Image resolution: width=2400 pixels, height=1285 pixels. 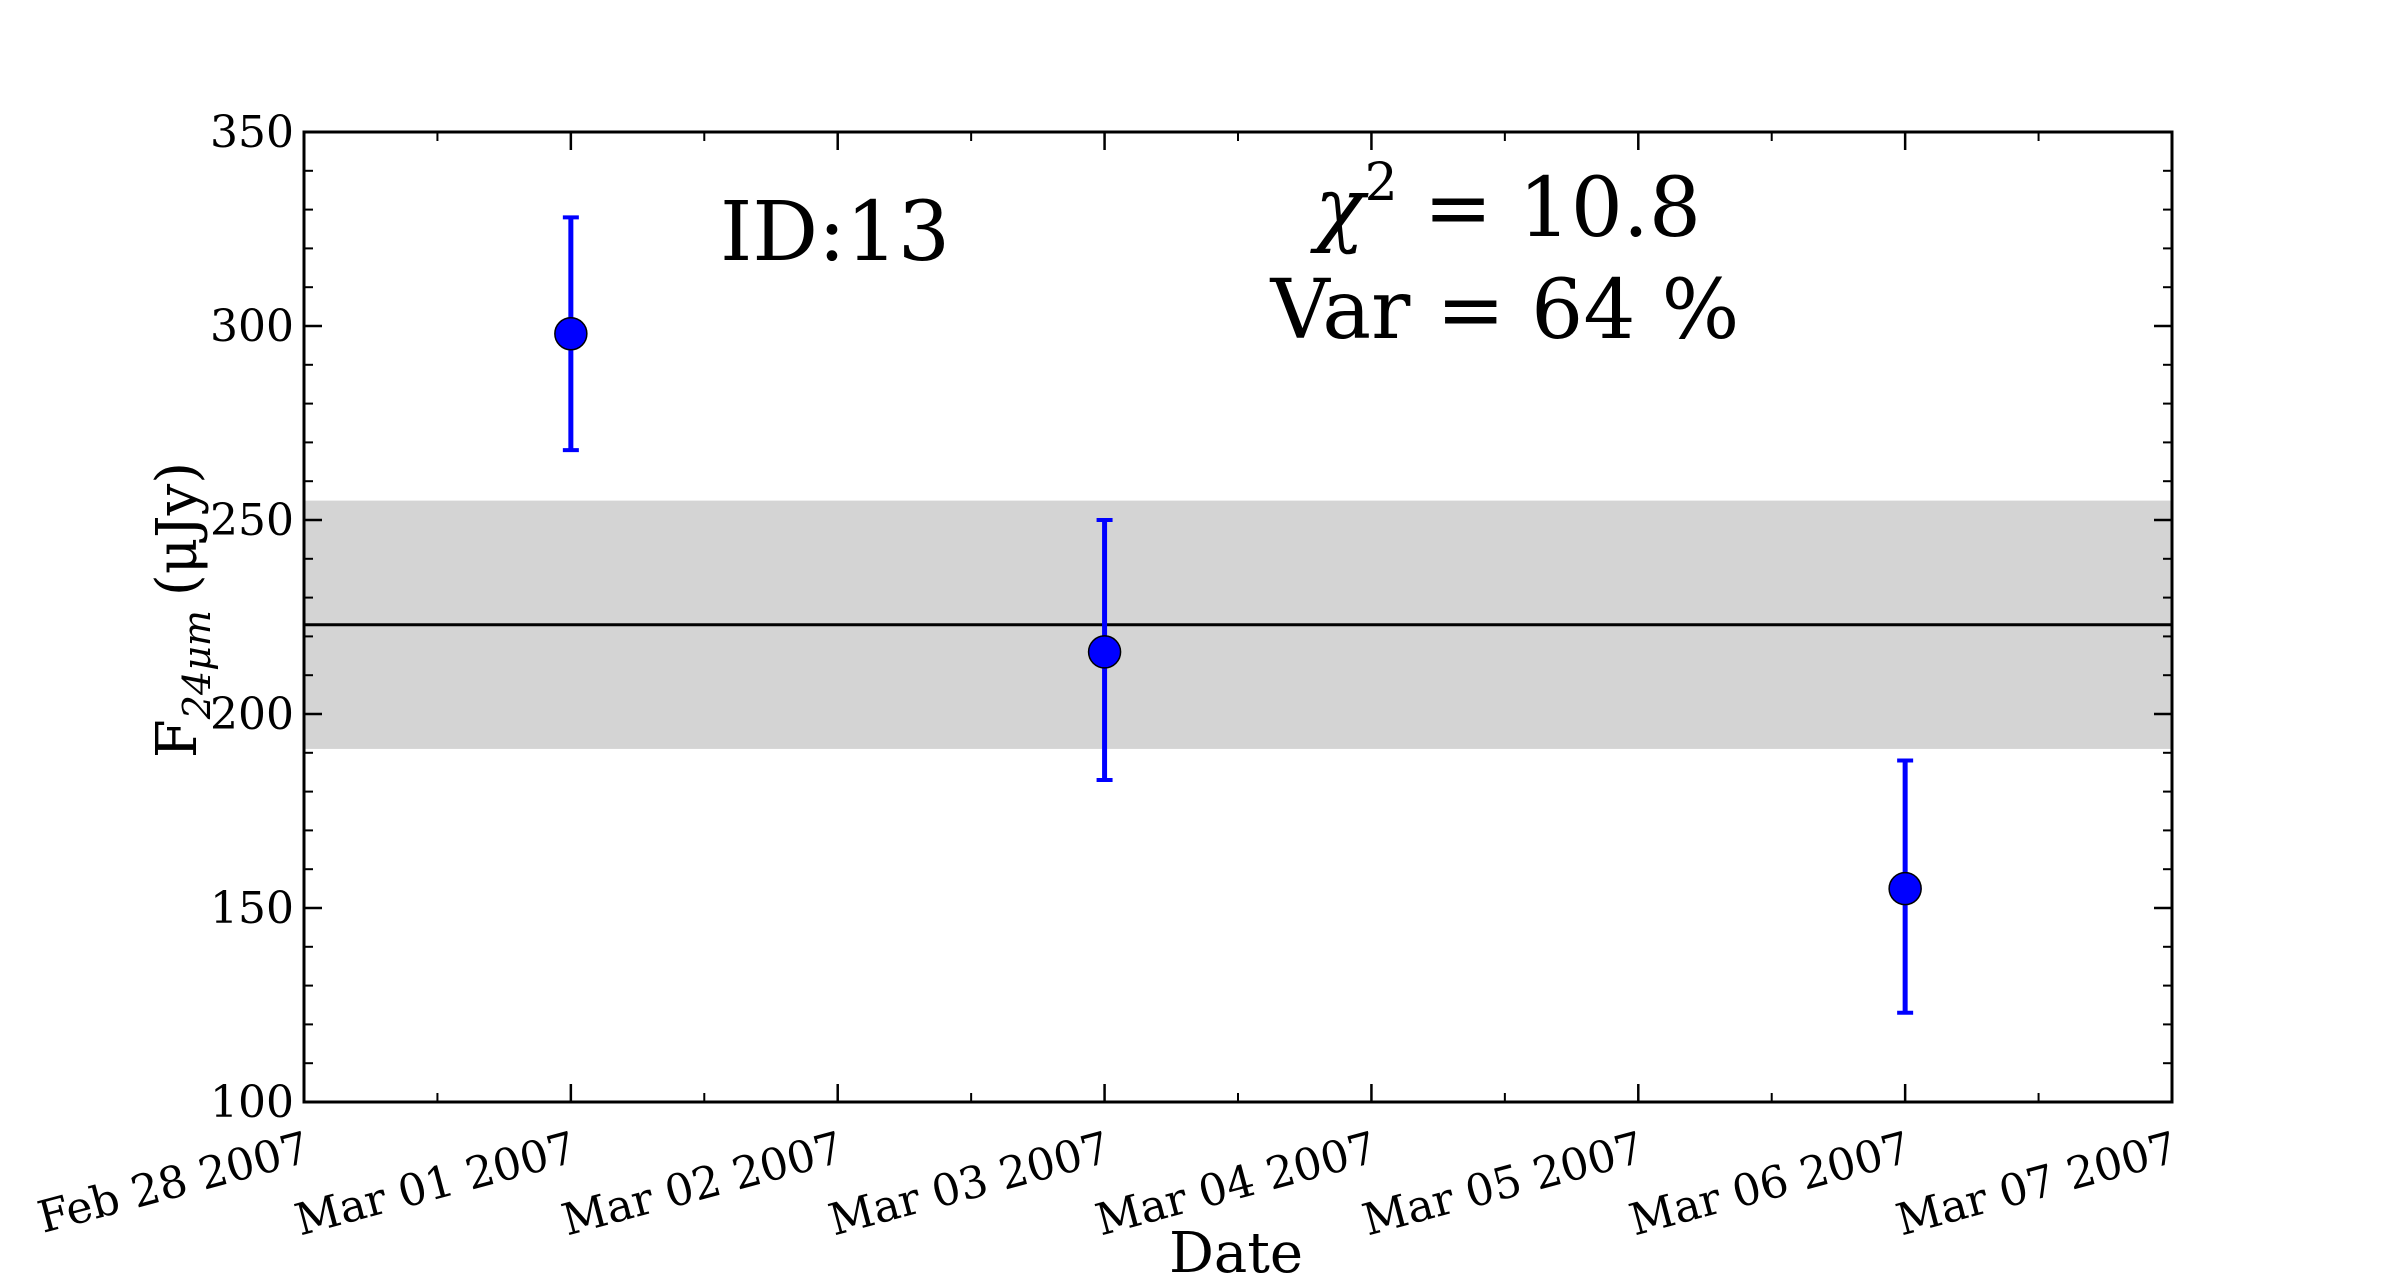 What do you see at coordinates (252, 132) in the screenshot?
I see `y-tick-label: 350` at bounding box center [252, 132].